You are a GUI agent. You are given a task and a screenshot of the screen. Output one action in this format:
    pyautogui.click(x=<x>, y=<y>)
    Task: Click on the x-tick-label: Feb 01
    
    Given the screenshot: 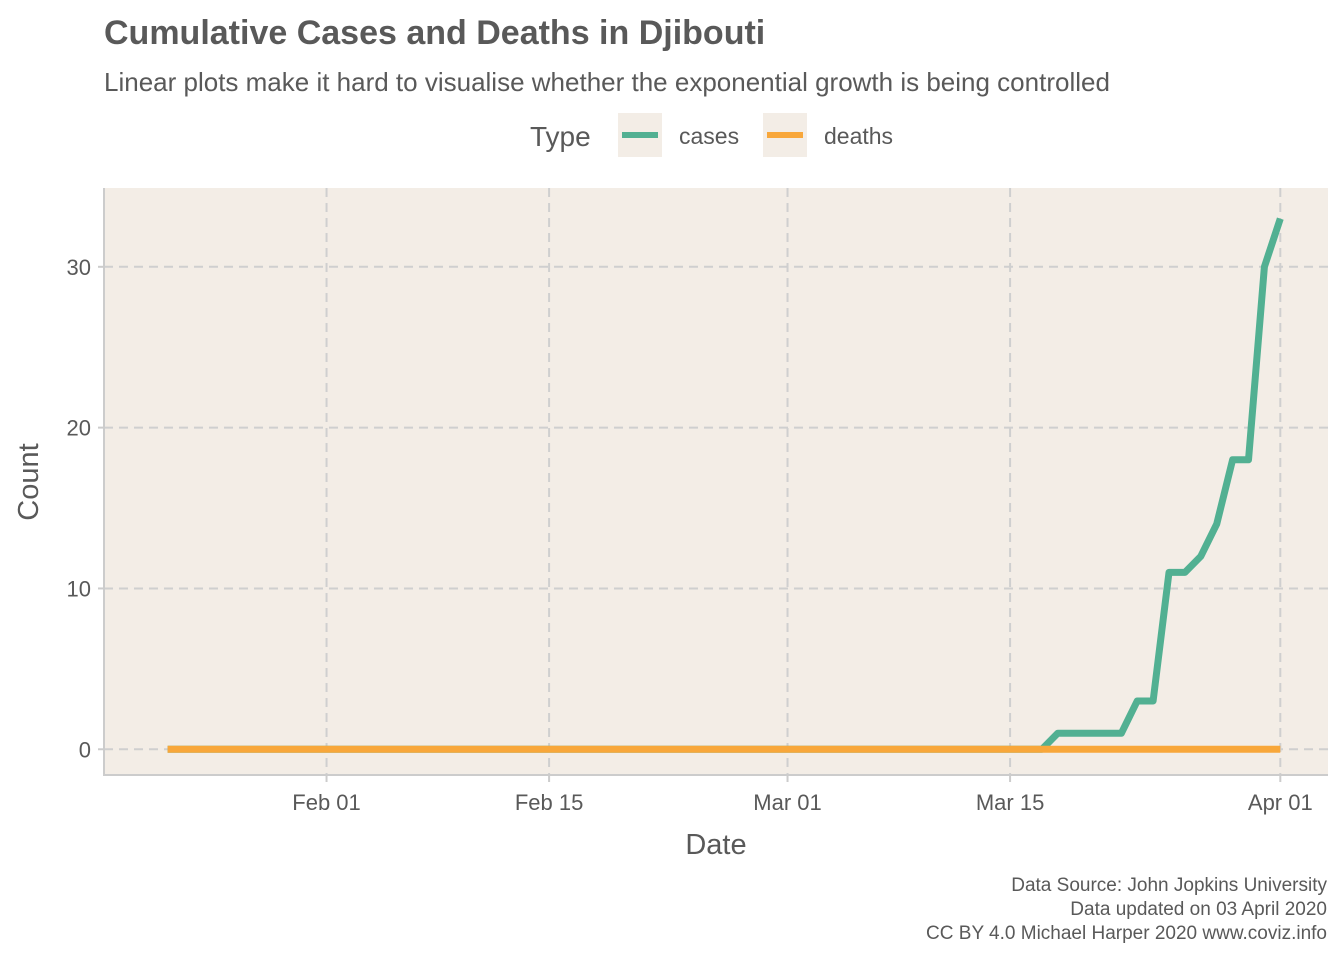 What is the action you would take?
    pyautogui.click(x=326, y=802)
    